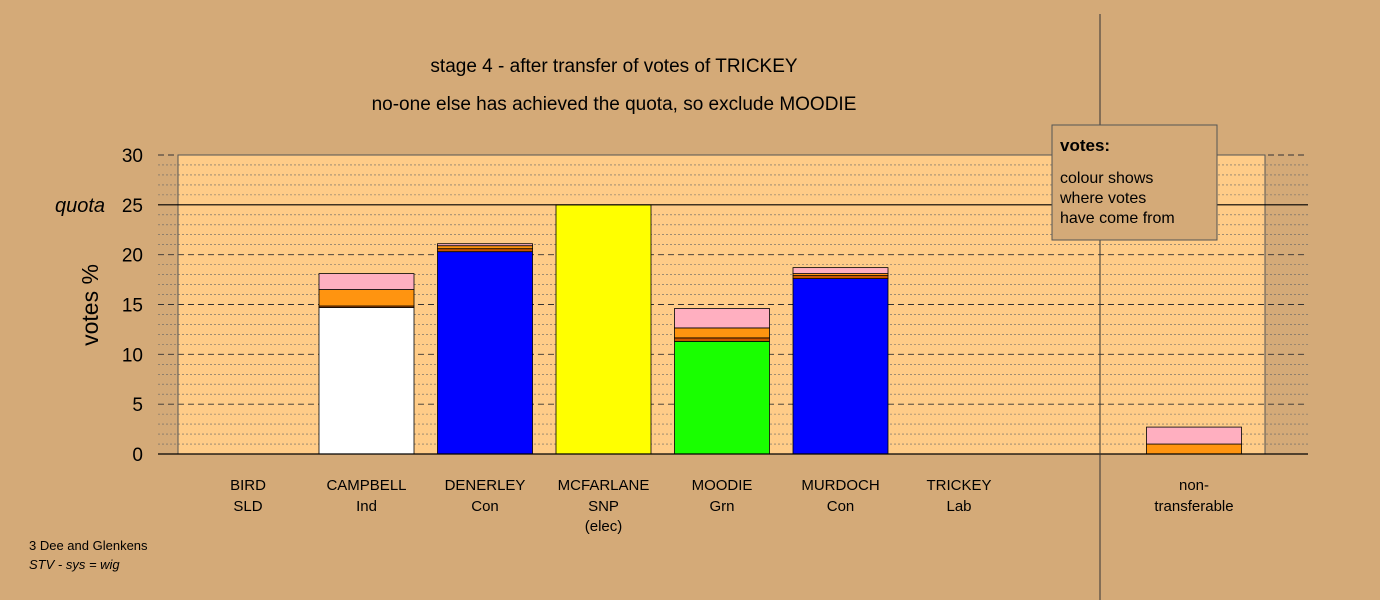 The image size is (1380, 600). What do you see at coordinates (132, 355) in the screenshot?
I see `y-tick-label: 10` at bounding box center [132, 355].